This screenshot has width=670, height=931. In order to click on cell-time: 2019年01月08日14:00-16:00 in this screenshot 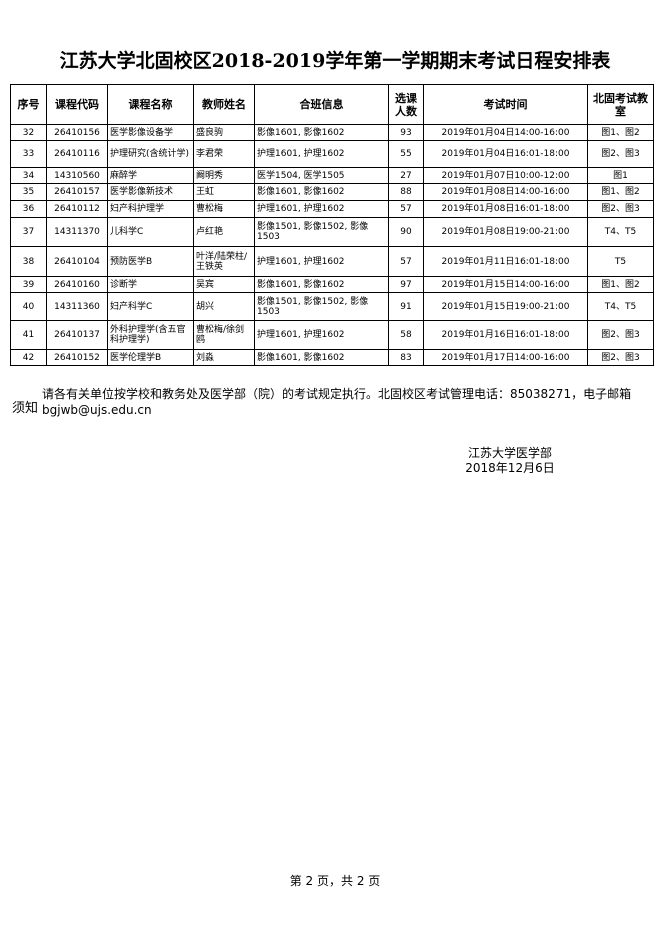, I will do `click(505, 192)`.